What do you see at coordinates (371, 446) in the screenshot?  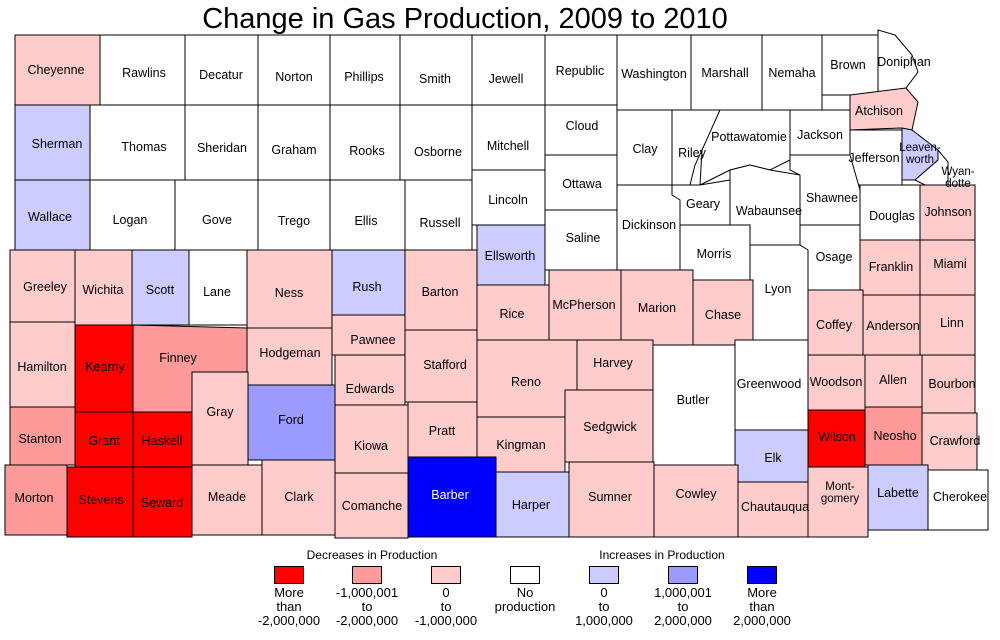 I see `county-label-kiowa: Kiowa` at bounding box center [371, 446].